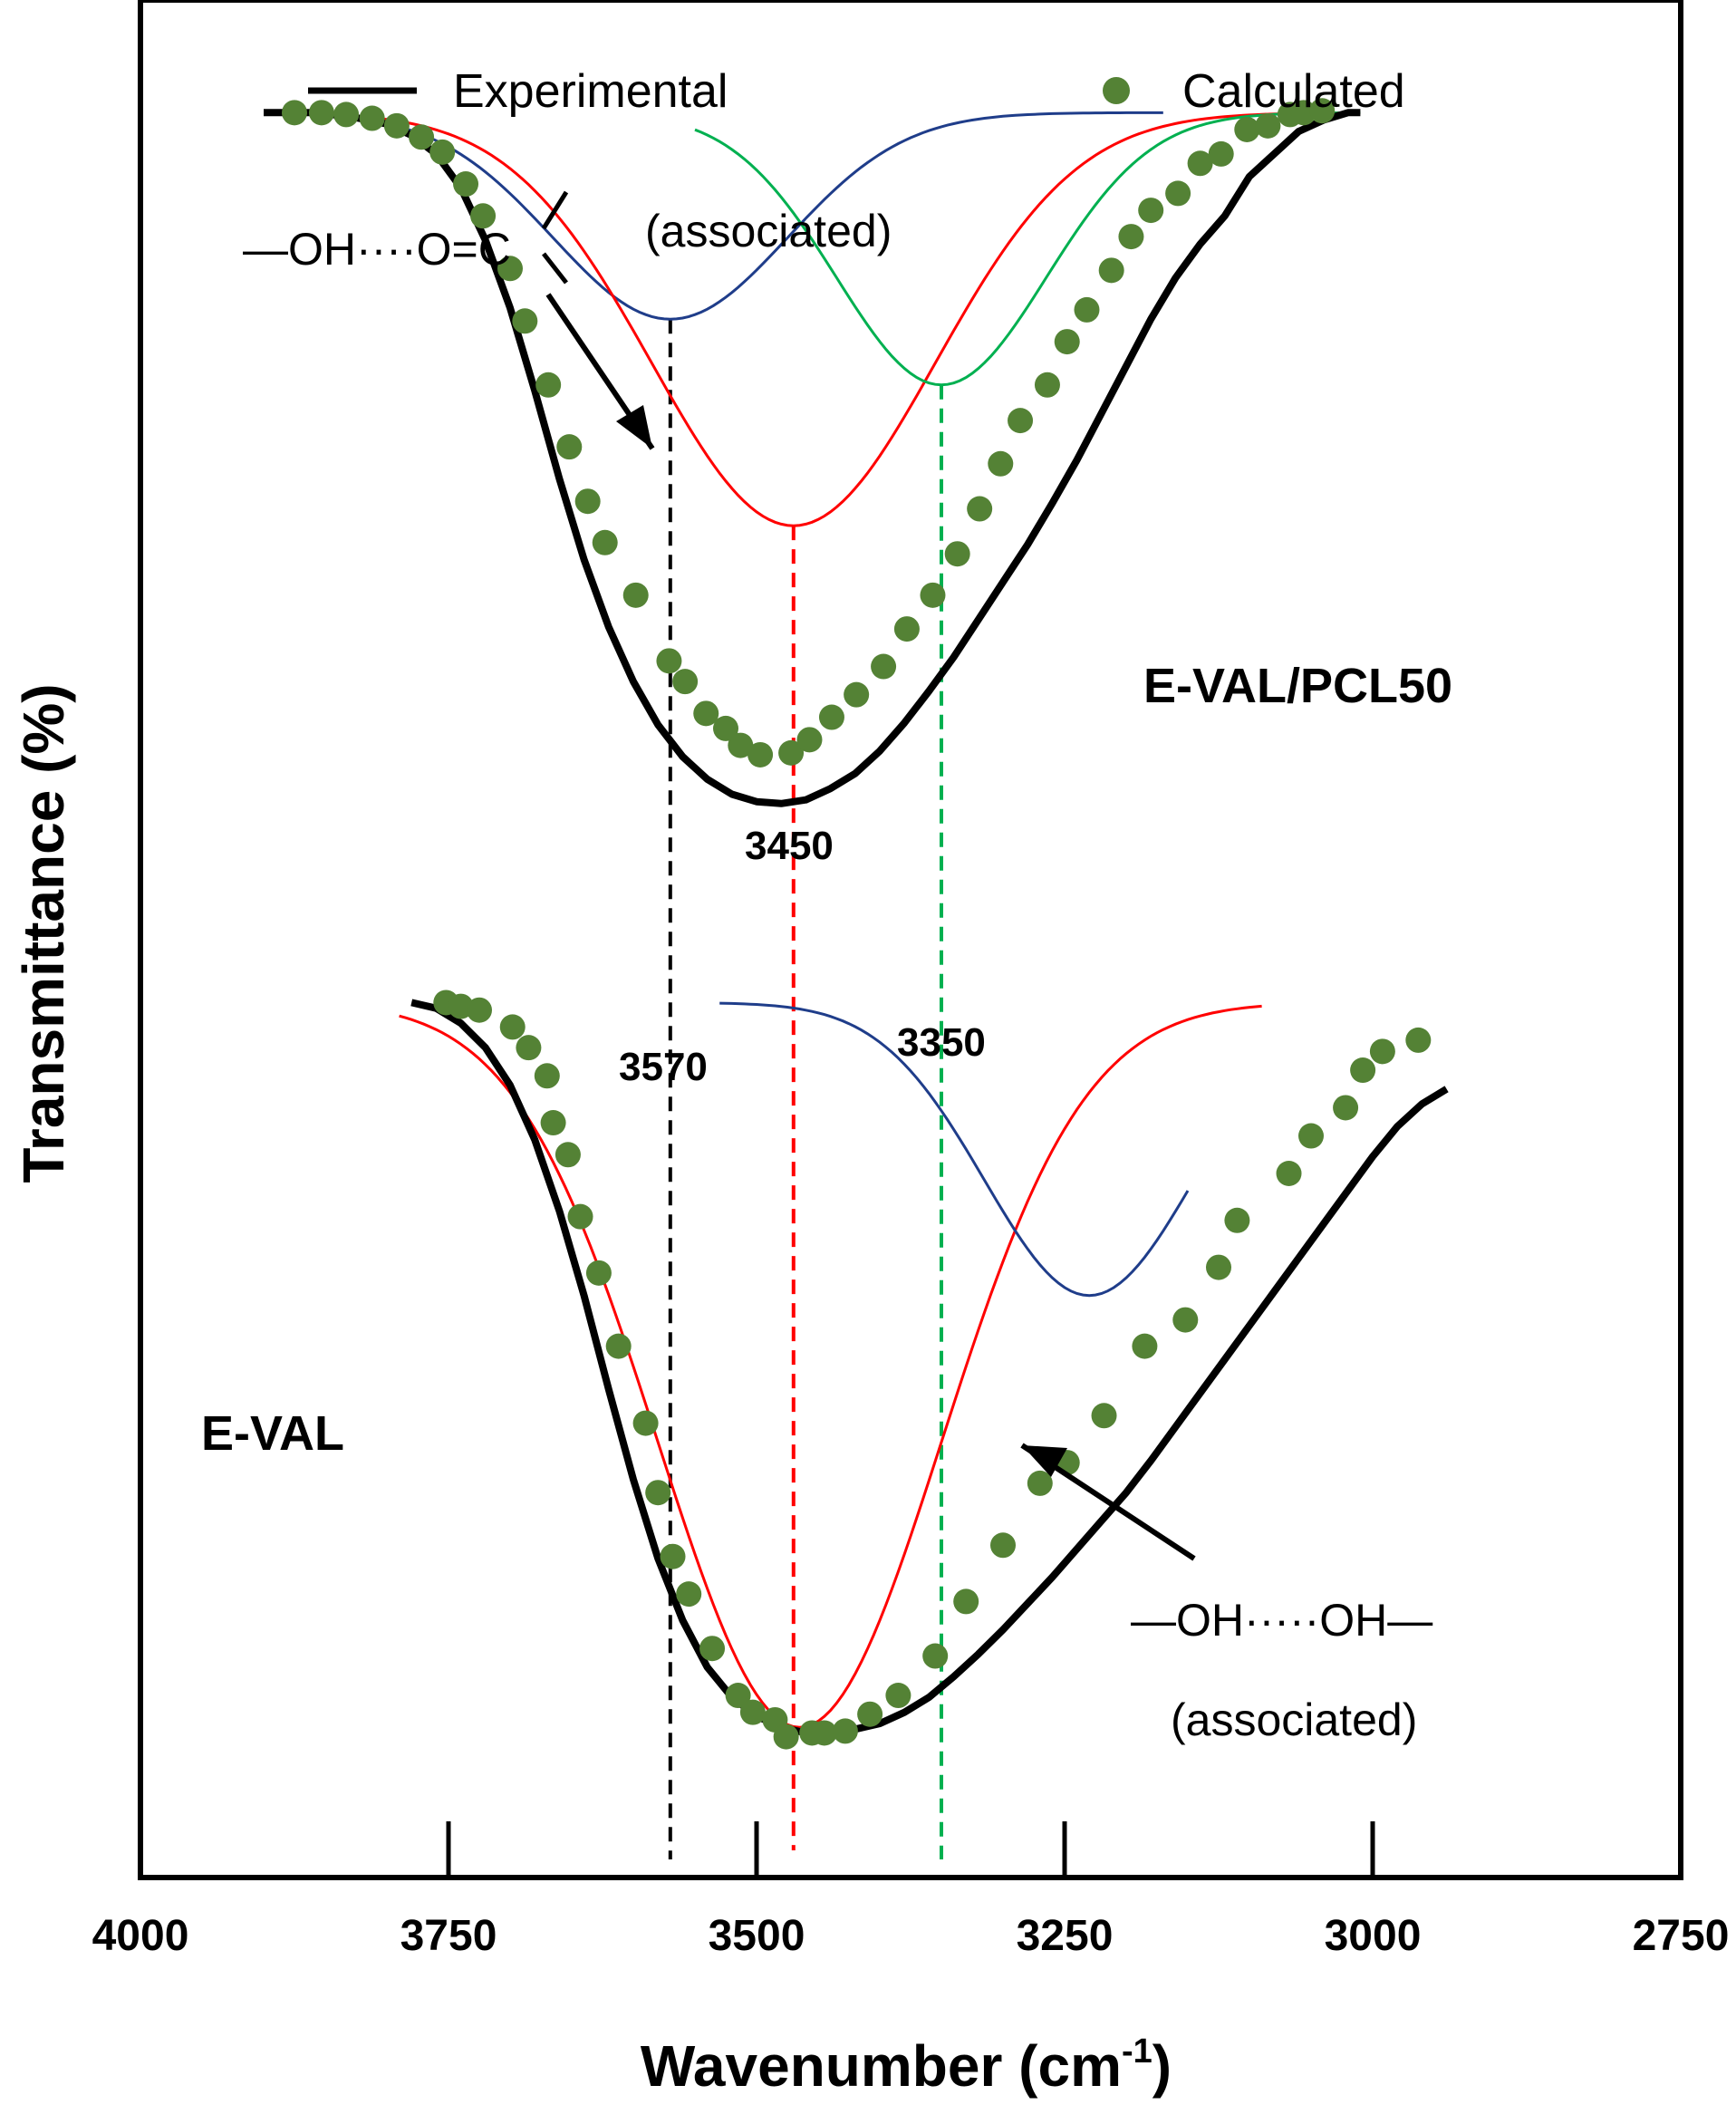 Image resolution: width=1736 pixels, height=2124 pixels. What do you see at coordinates (555, 268) in the screenshot?
I see `carbonyl-bond-lower` at bounding box center [555, 268].